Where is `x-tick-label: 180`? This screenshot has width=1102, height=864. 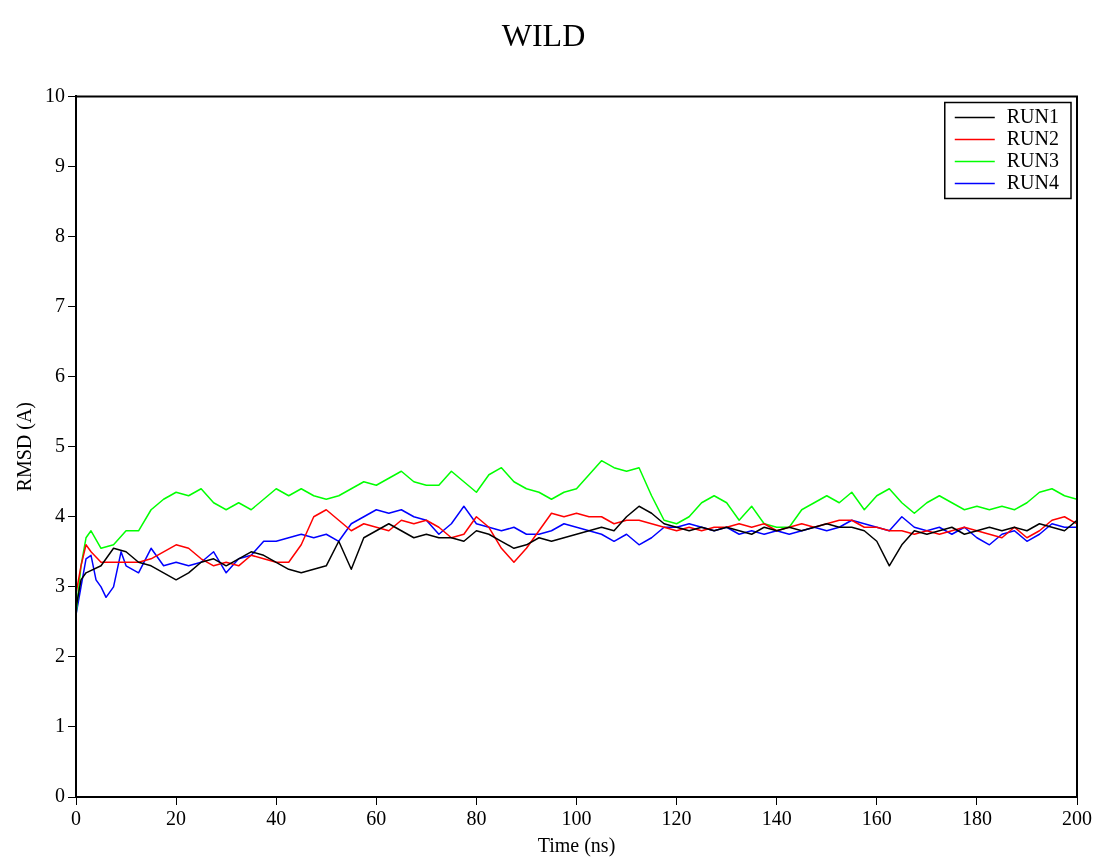
x-tick-label: 180 is located at coordinates (976, 818).